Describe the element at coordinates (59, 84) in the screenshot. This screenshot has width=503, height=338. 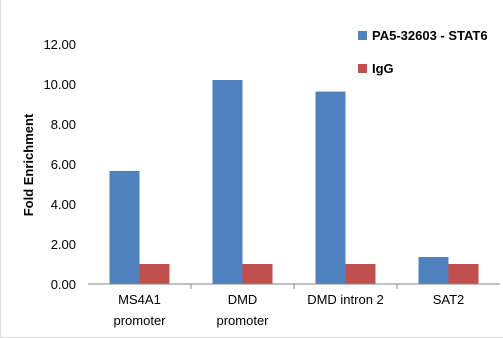
I see `y-tick-label: 10.00` at that location.